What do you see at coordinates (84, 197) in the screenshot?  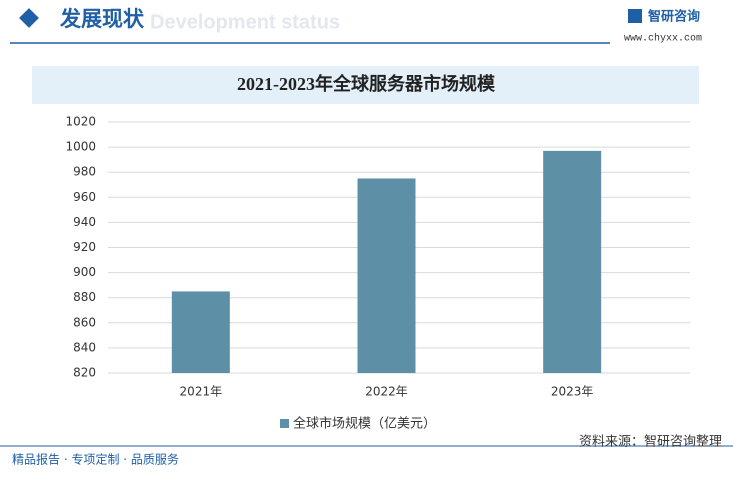 I see `y-tick-label: 960` at bounding box center [84, 197].